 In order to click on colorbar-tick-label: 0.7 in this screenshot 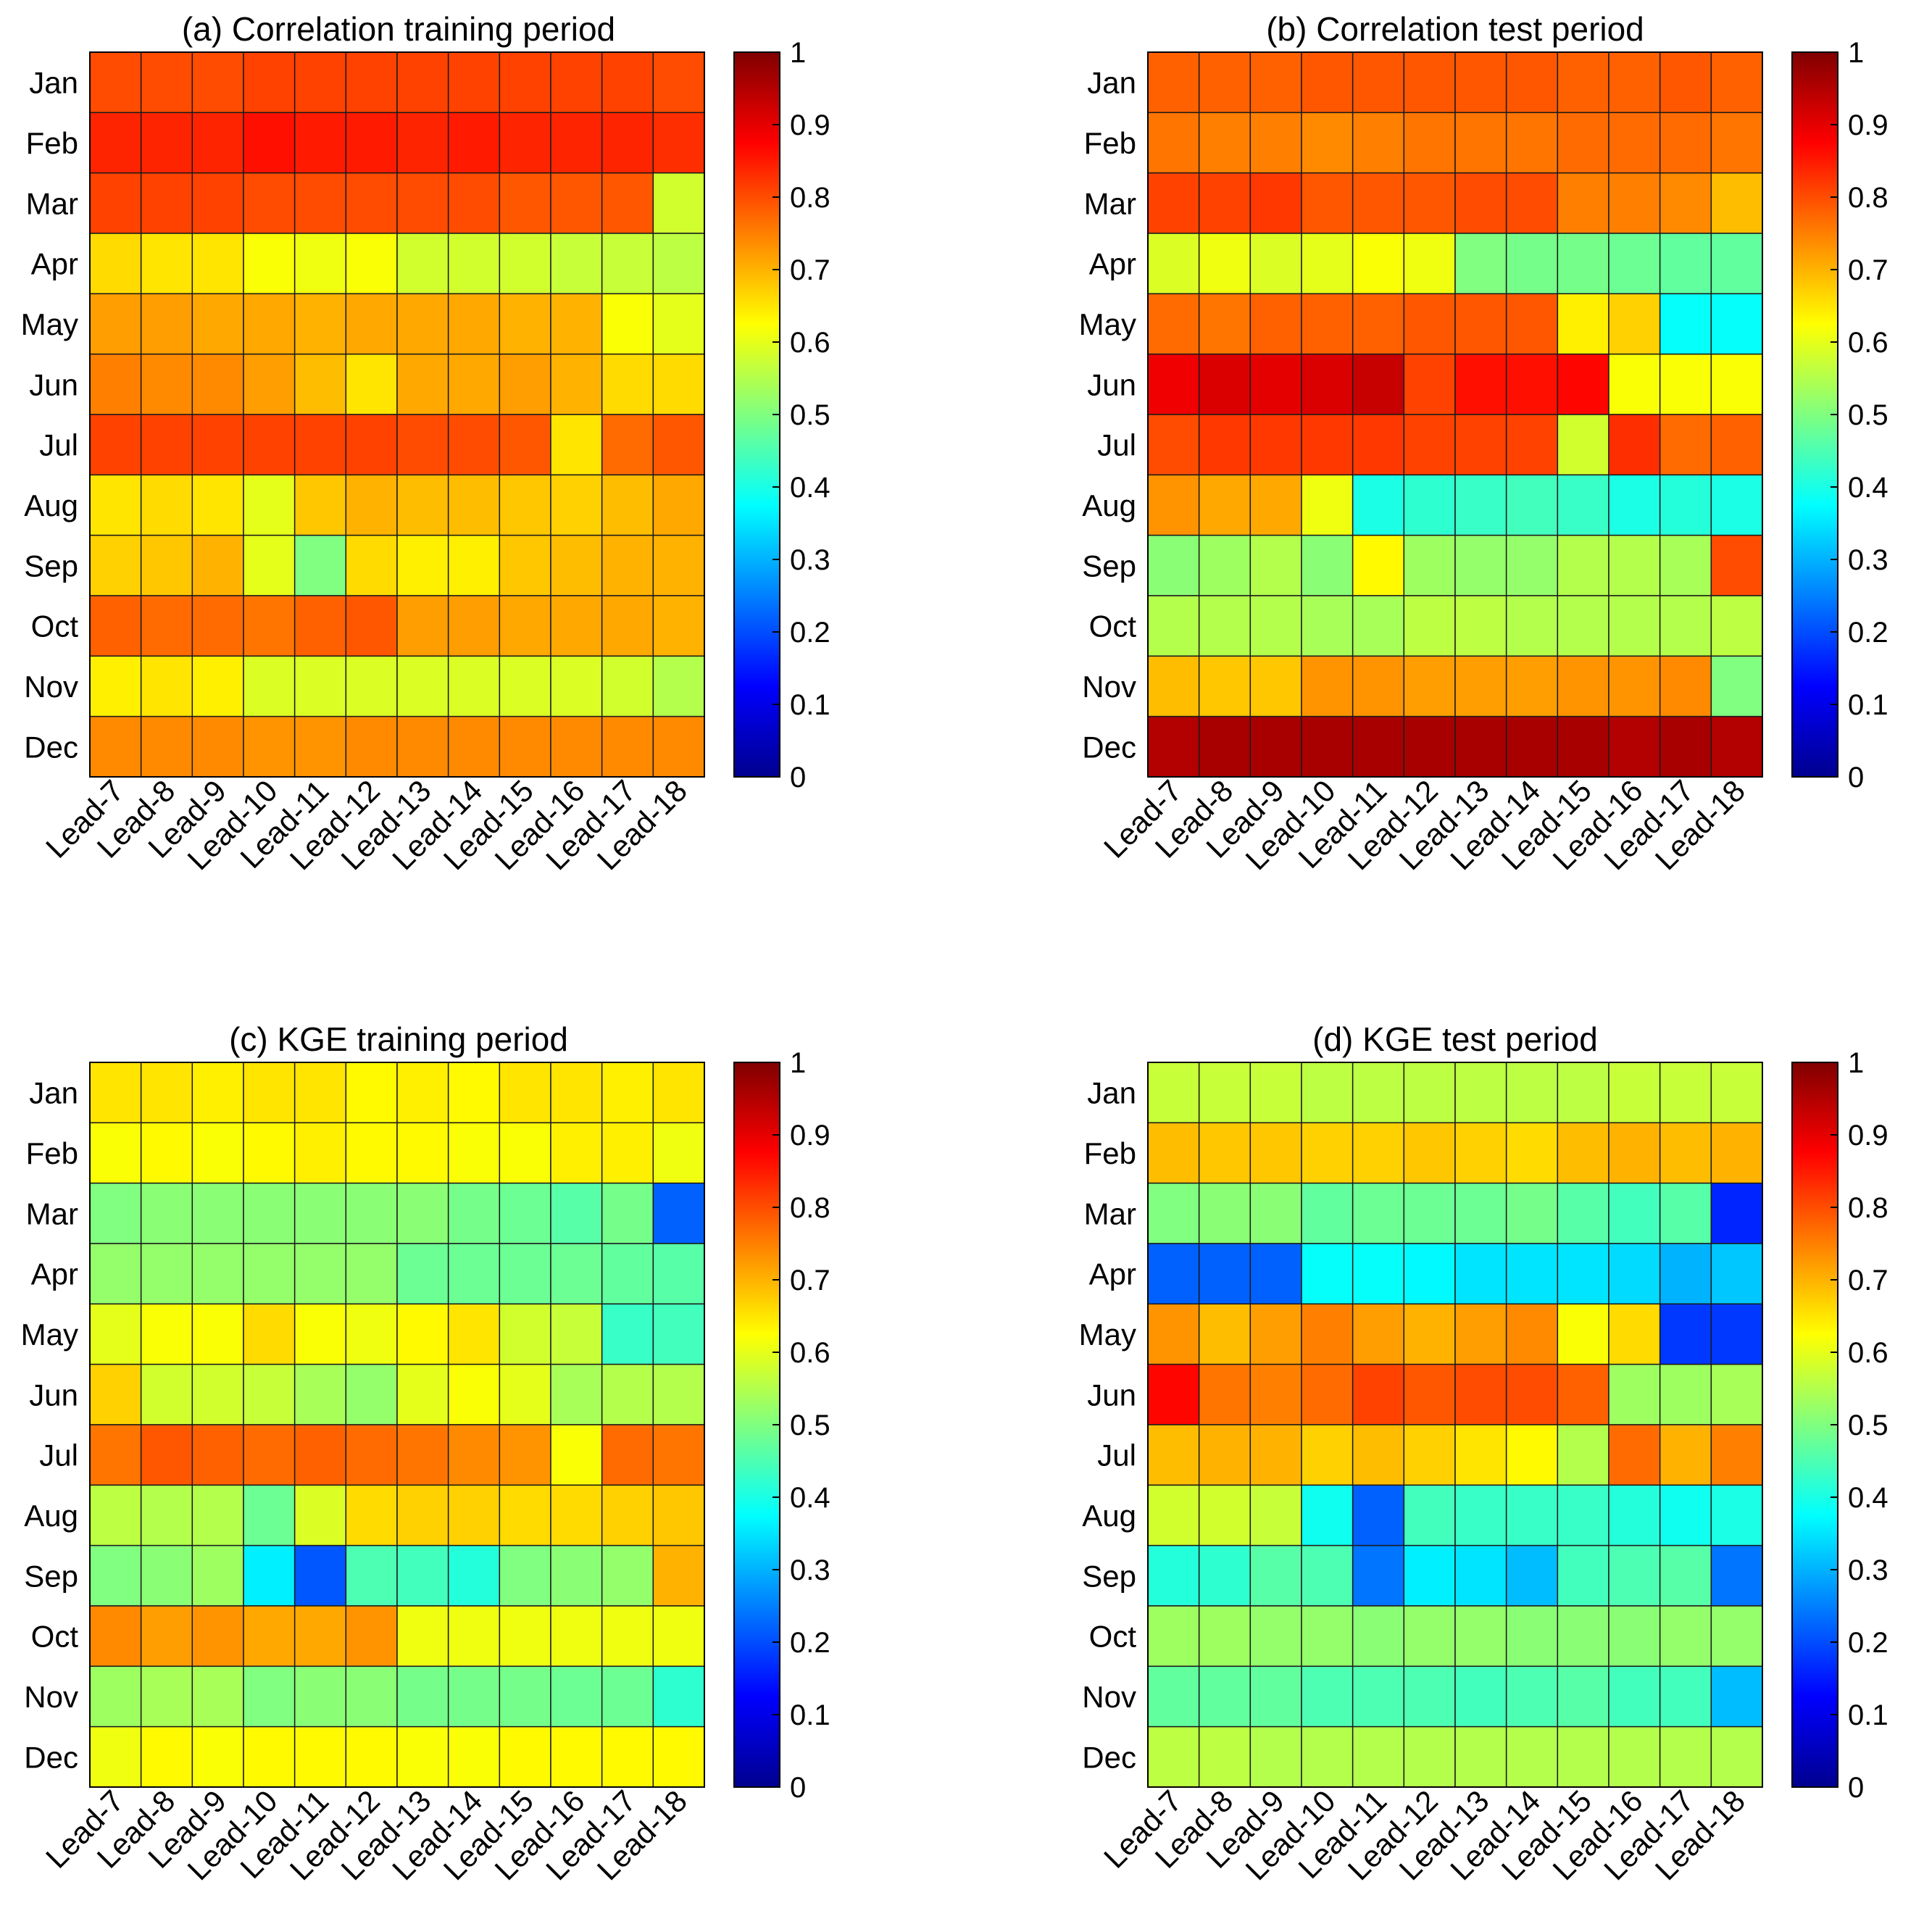, I will do `click(810, 270)`.